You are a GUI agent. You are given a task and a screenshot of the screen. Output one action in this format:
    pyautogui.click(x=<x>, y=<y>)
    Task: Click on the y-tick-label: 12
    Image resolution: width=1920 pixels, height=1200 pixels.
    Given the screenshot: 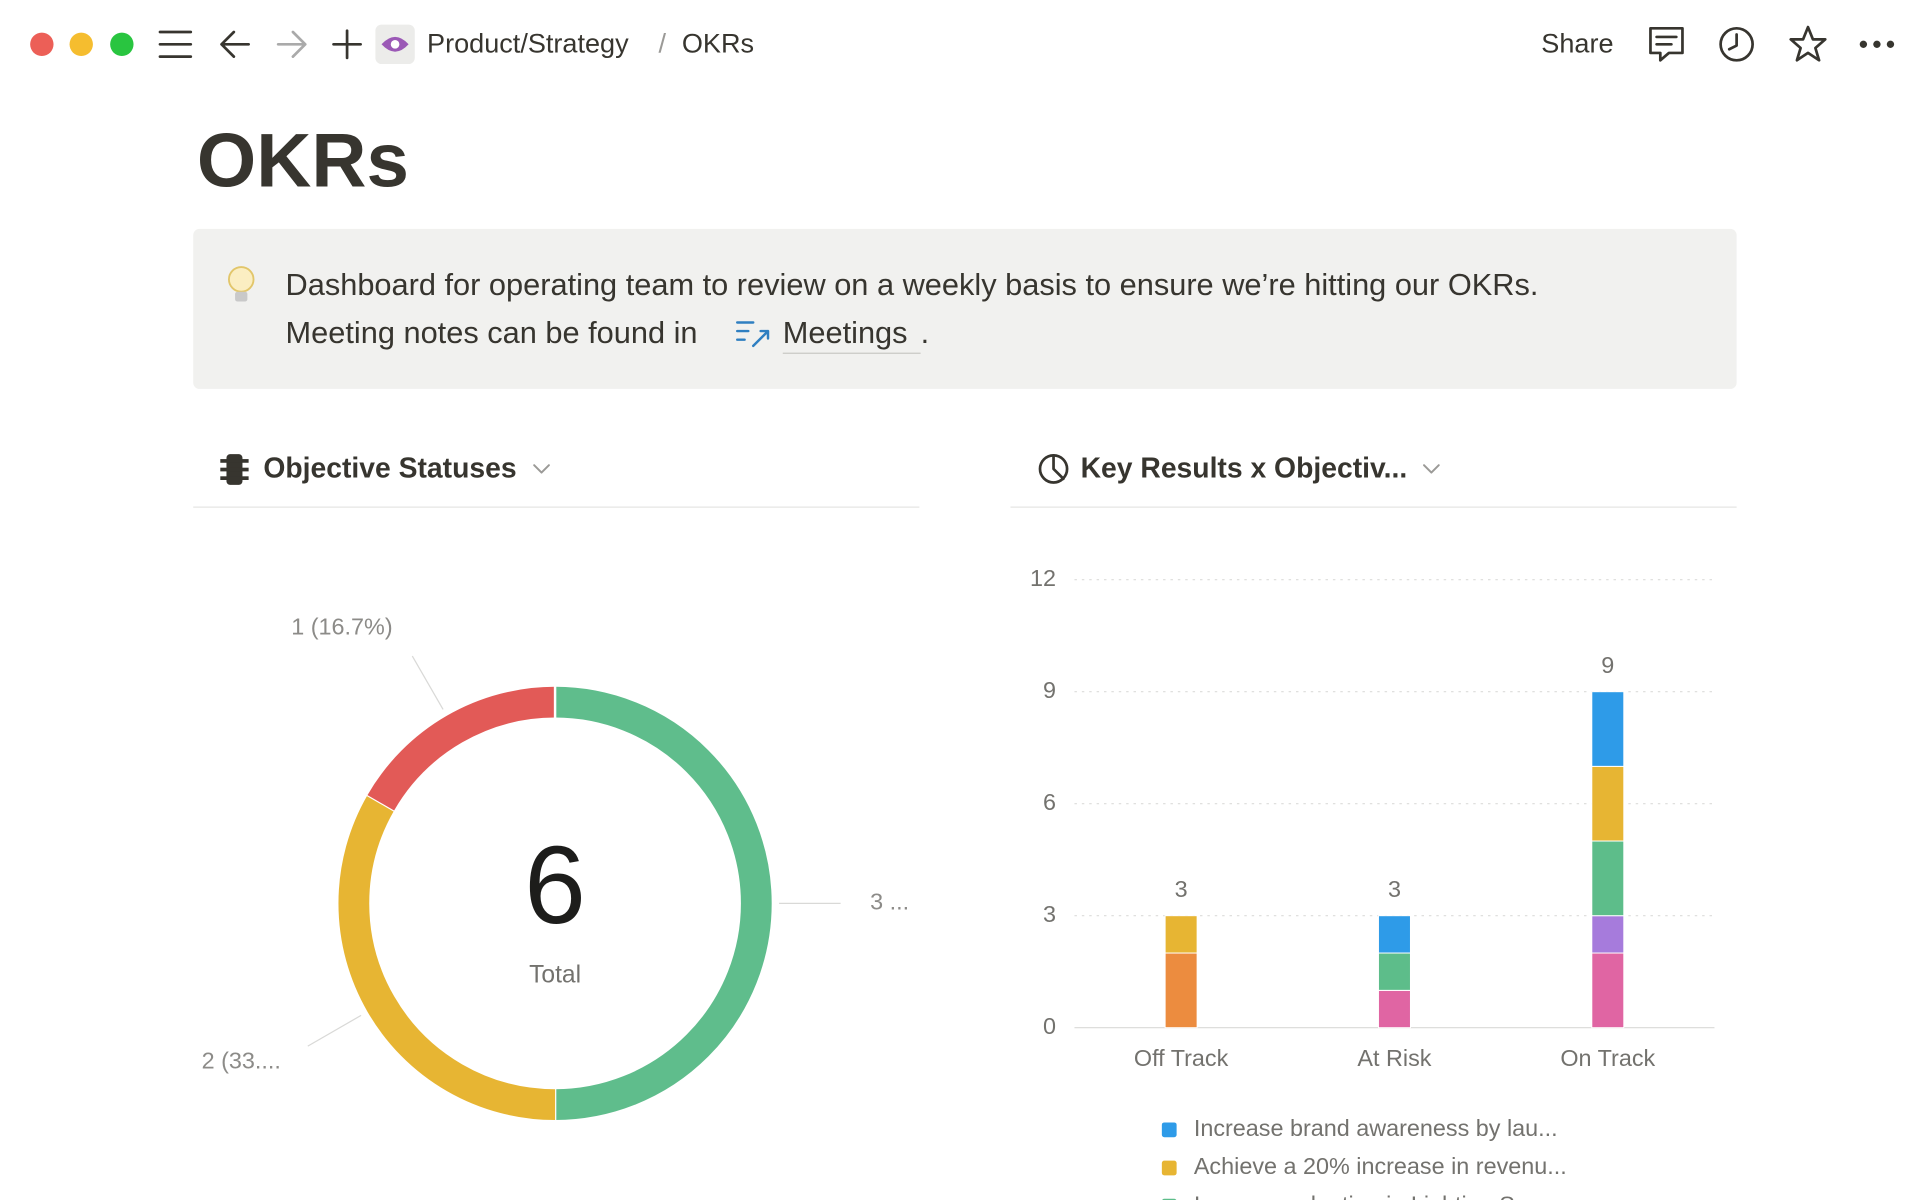 What is the action you would take?
    pyautogui.click(x=1043, y=578)
    